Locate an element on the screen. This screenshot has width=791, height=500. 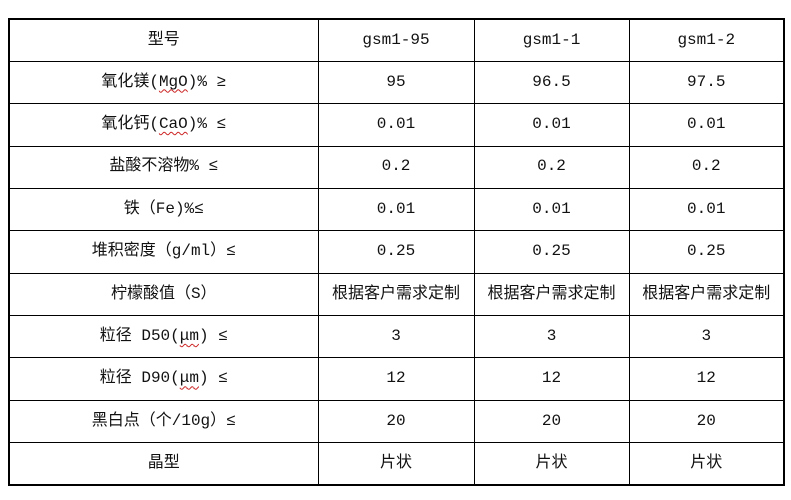
row-label-text: 粒径 D50( is located at coordinates (139, 335).